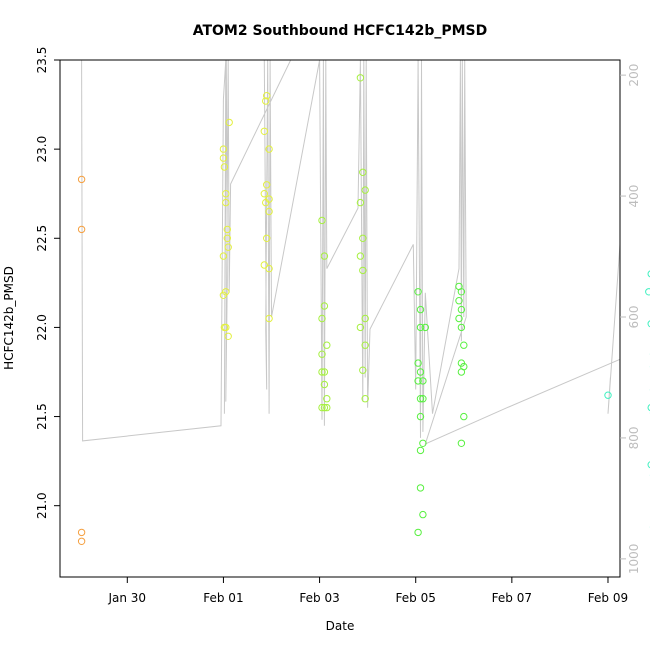 This screenshot has height=650, width=650. Describe the element at coordinates (340, 626) in the screenshot. I see `x-axis-label: Date` at that location.